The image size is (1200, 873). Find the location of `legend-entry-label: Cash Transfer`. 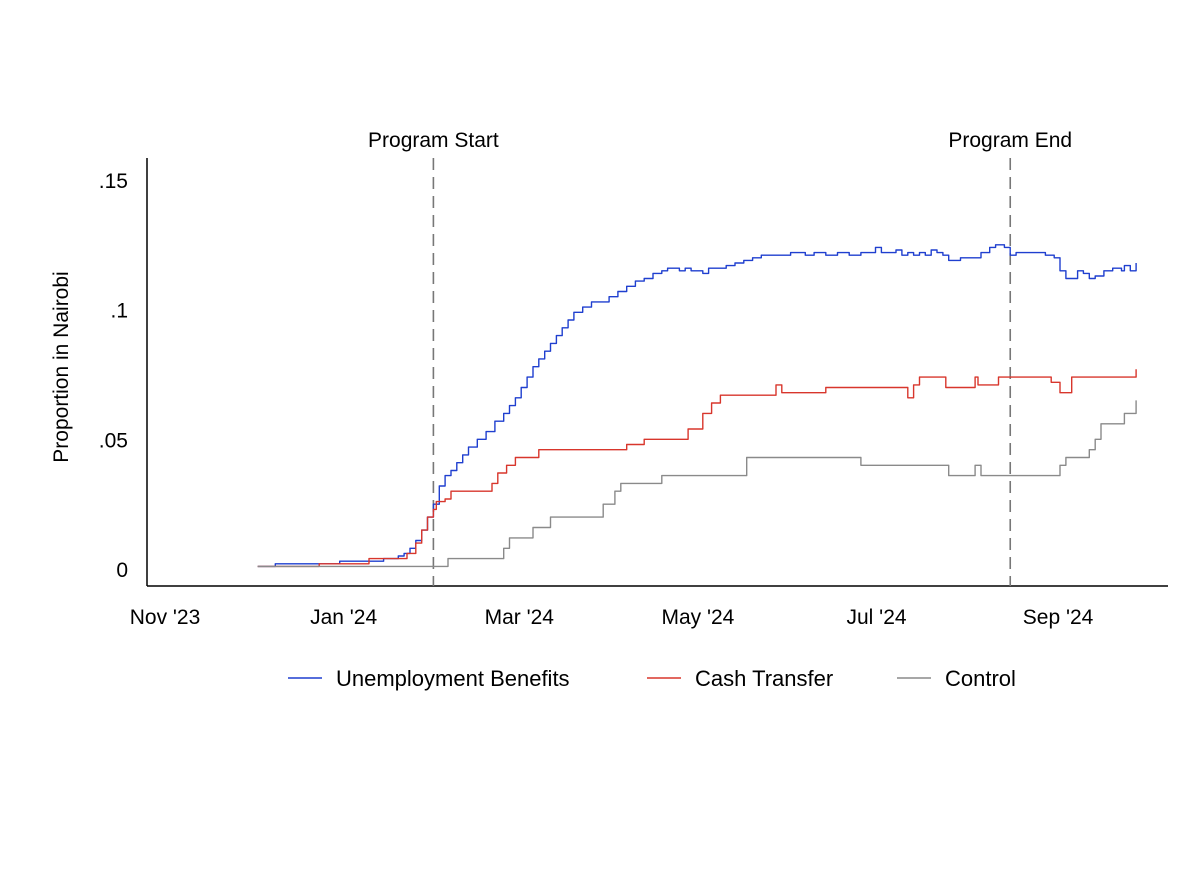

legend-entry-label: Cash Transfer is located at coordinates (764, 678).